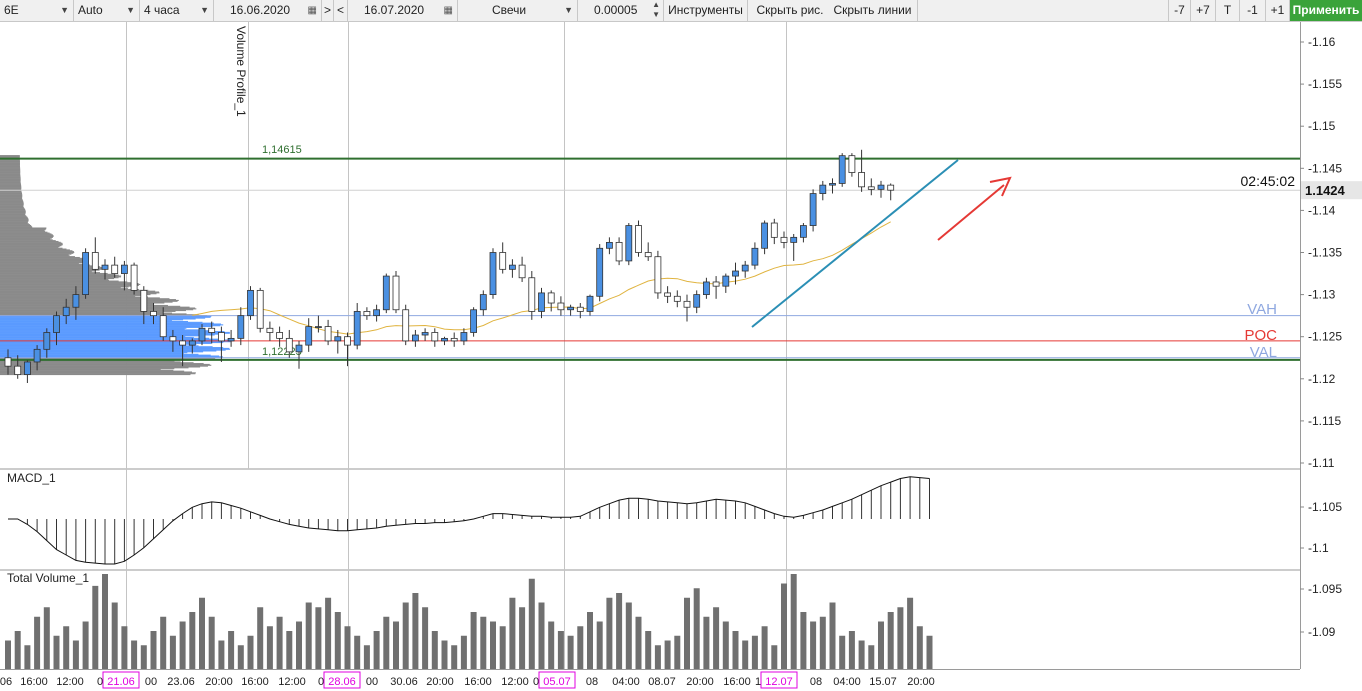 The width and height of the screenshot is (1362, 691). What do you see at coordinates (342, 680) in the screenshot?
I see `time-highlight-box` at bounding box center [342, 680].